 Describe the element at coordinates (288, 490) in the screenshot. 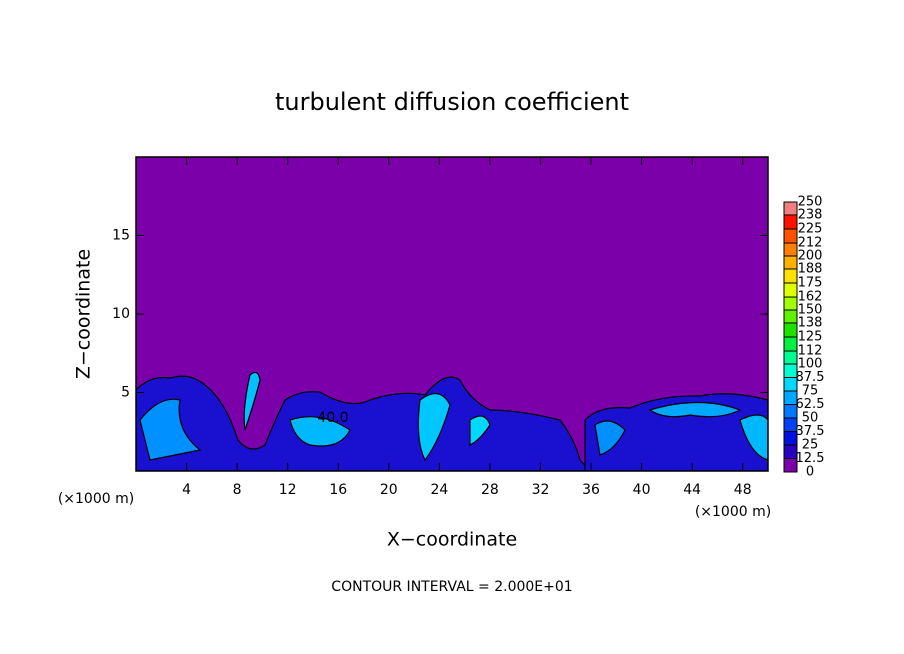

I see `x-tick-label: 12` at that location.